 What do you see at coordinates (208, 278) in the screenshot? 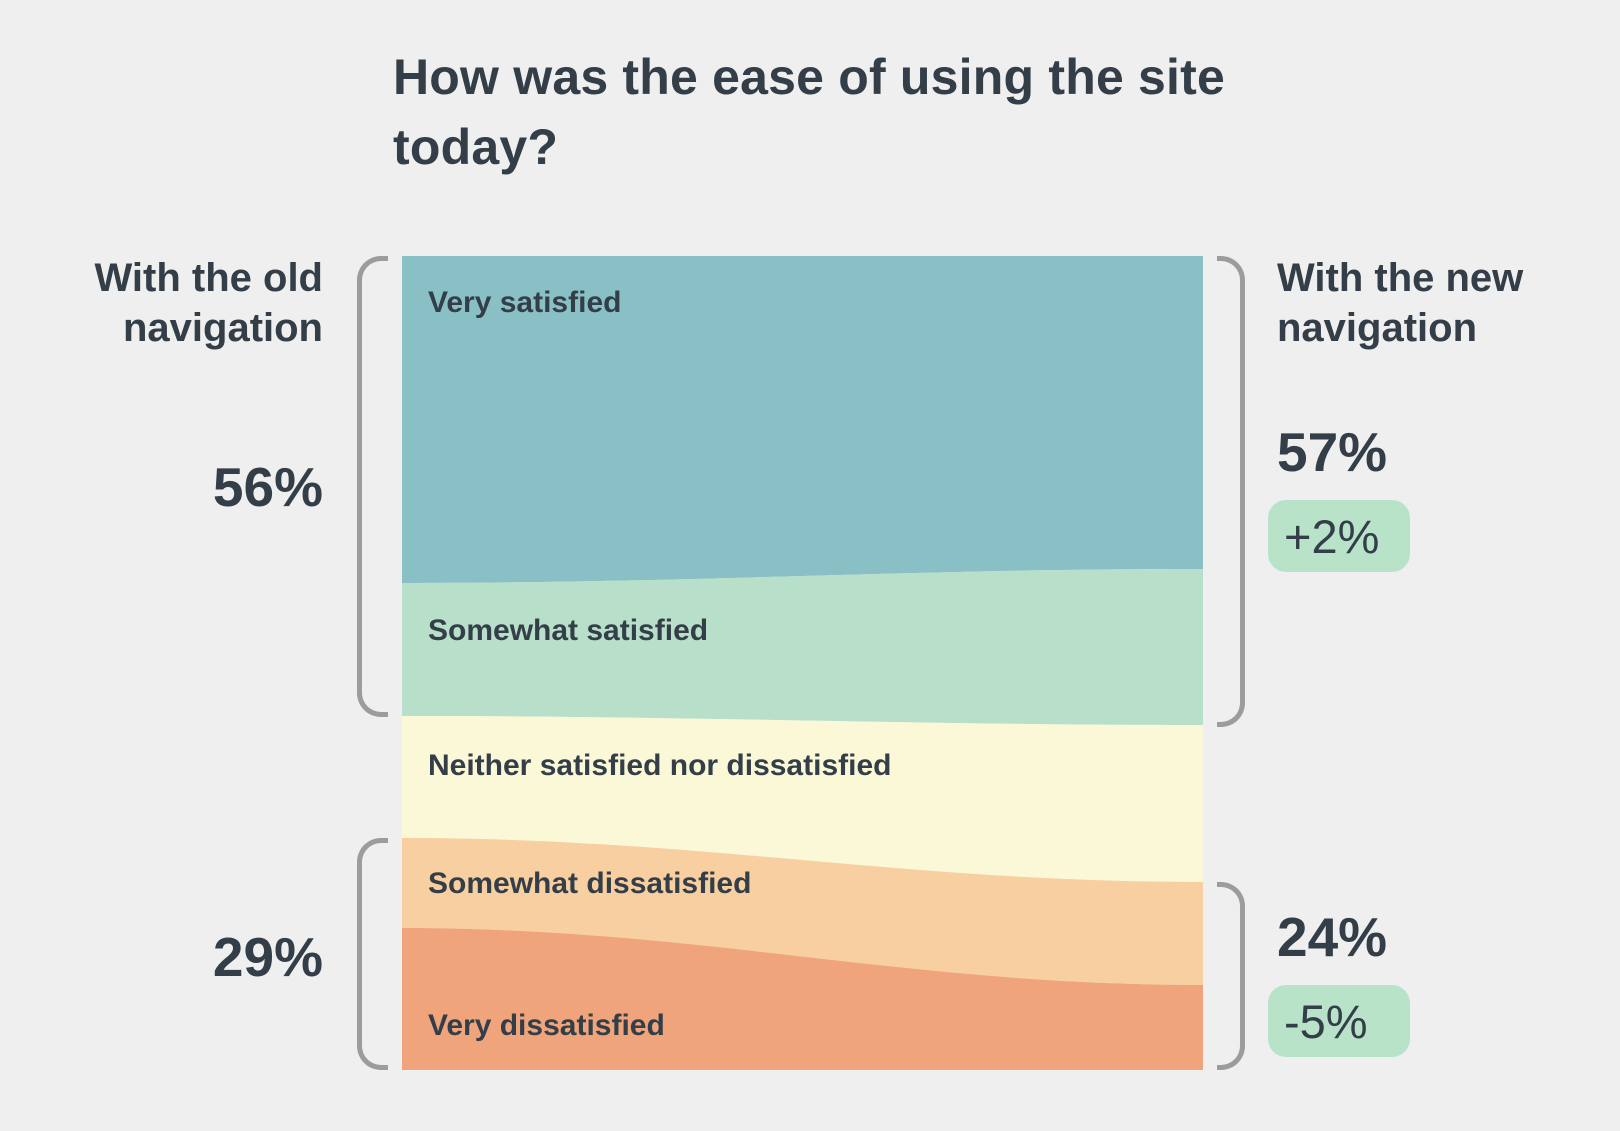
I see `old-navigation-label-line1: With the old` at bounding box center [208, 278].